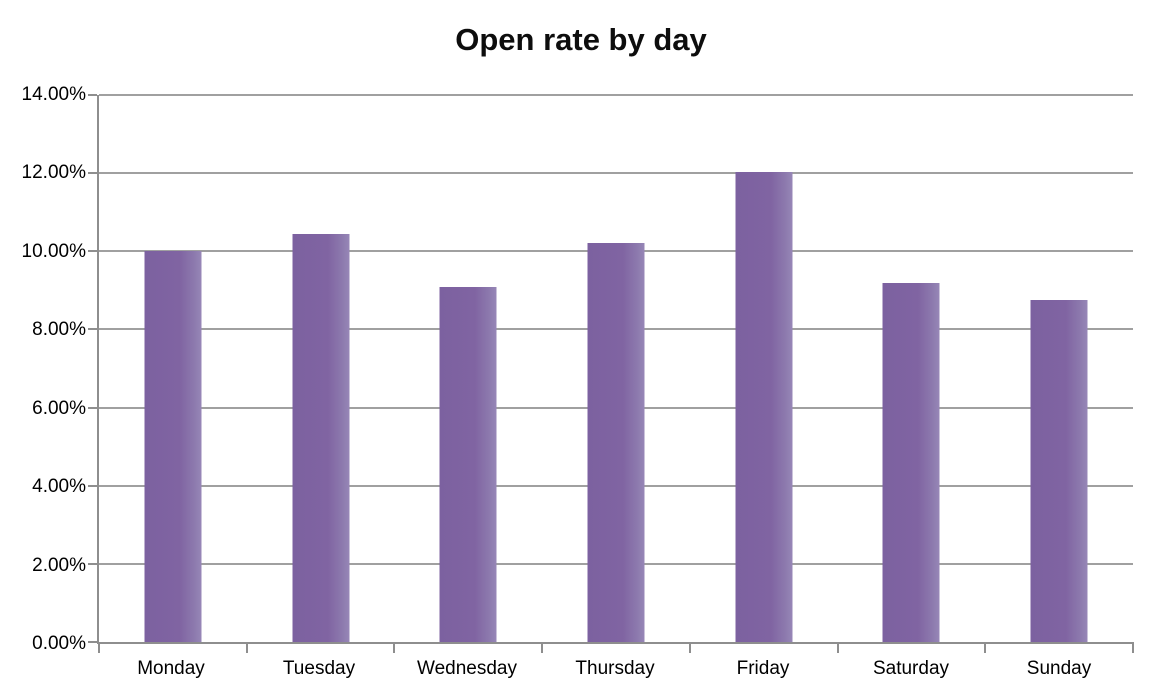 The image size is (1162, 697). I want to click on bar-saturday, so click(911, 462).